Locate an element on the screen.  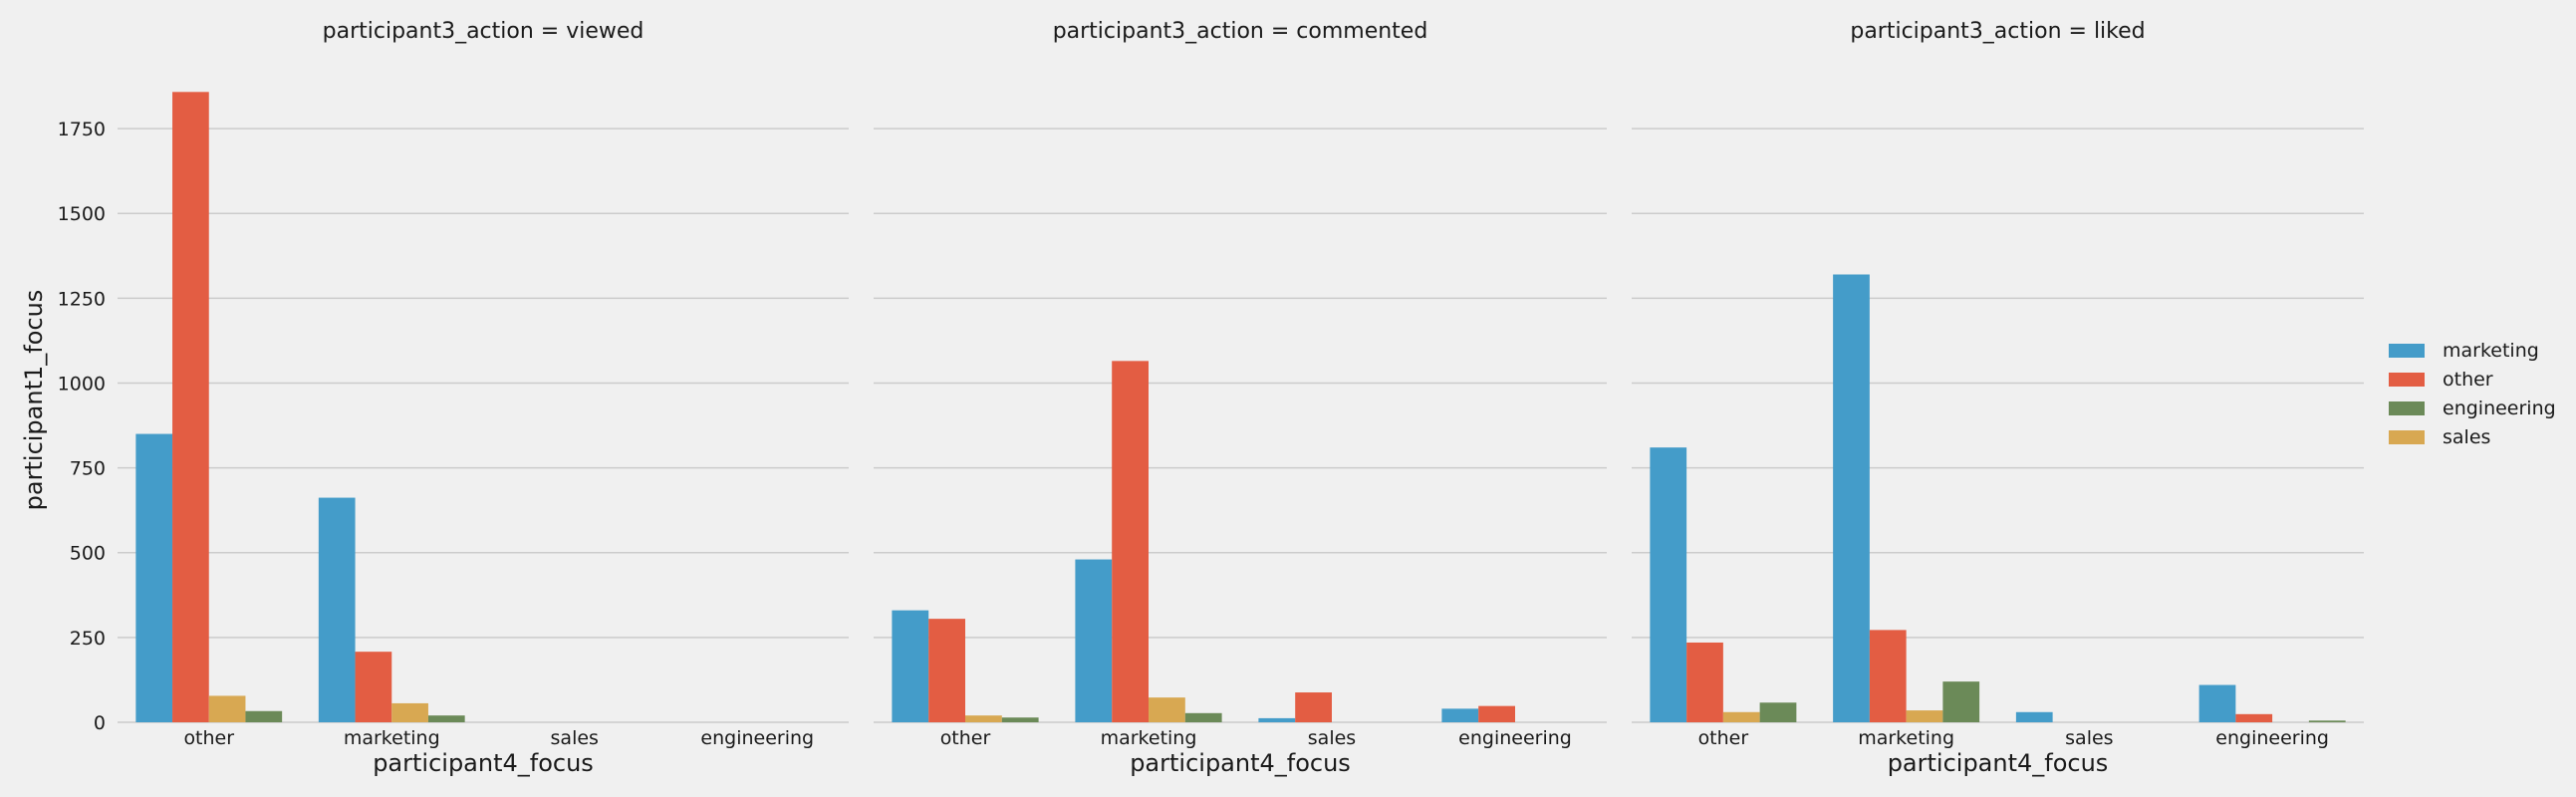
y-tick-label: 750 is located at coordinates (88, 469).